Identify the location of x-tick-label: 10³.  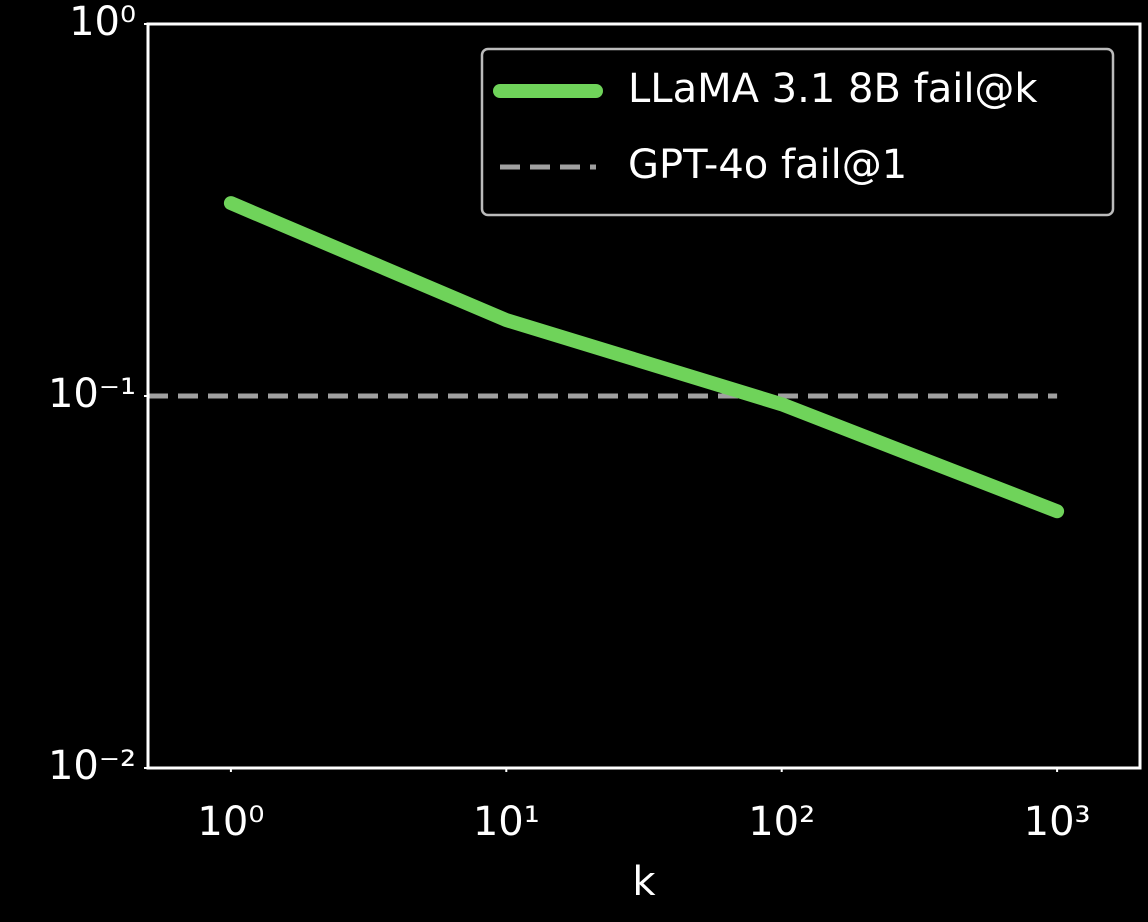
(1057, 822).